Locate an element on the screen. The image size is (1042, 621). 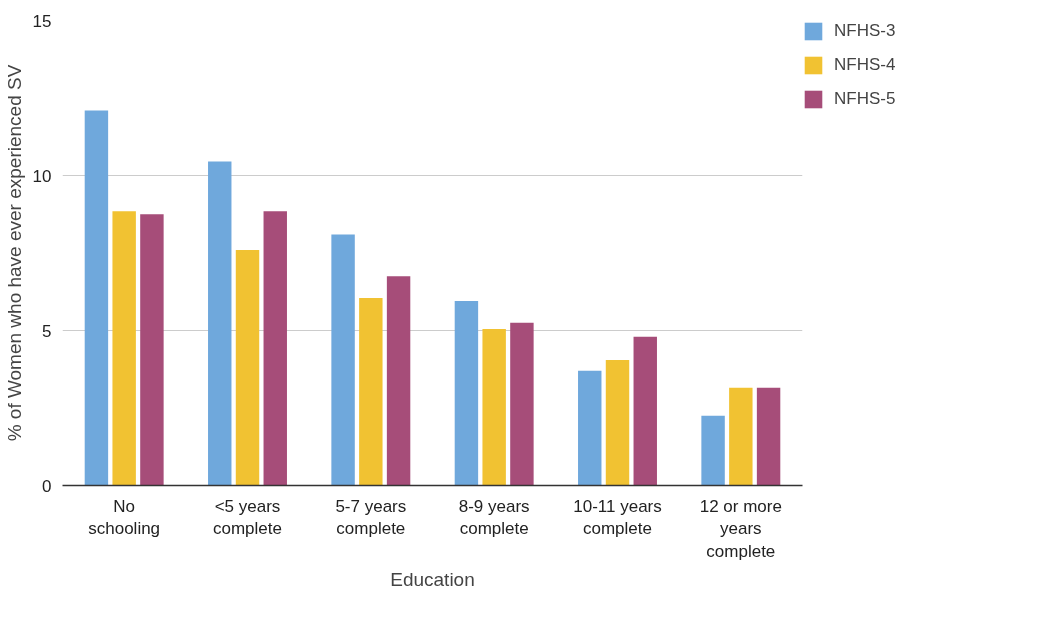
x-tick-label: 8-9 years complete is located at coordinates (494, 517).